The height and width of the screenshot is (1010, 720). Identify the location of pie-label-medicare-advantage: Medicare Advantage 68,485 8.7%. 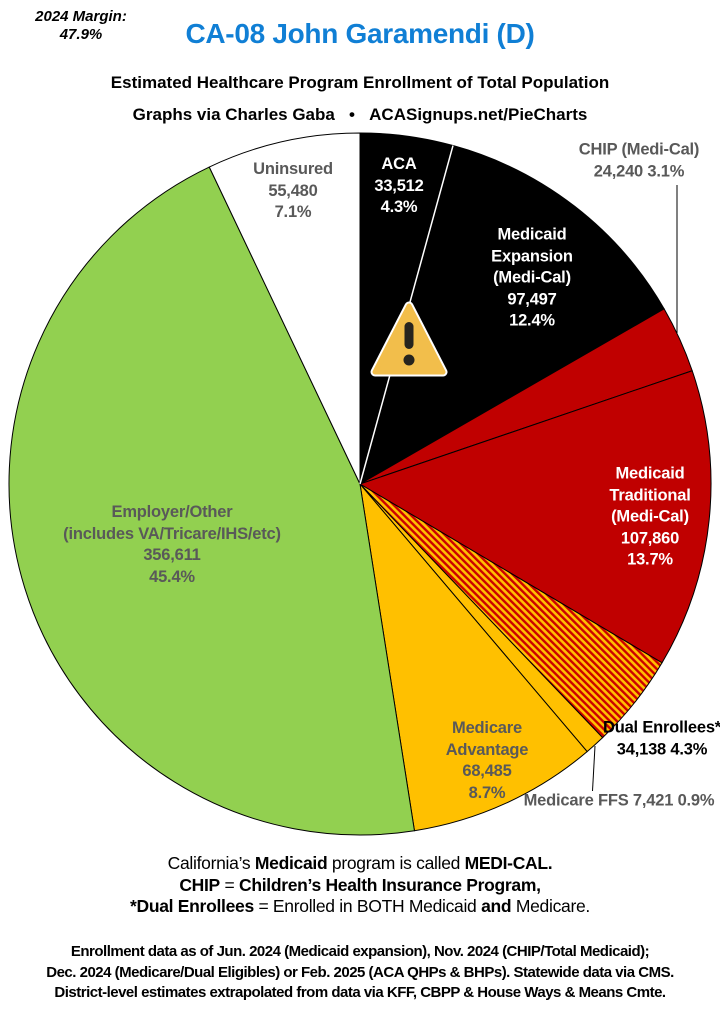
(487, 760).